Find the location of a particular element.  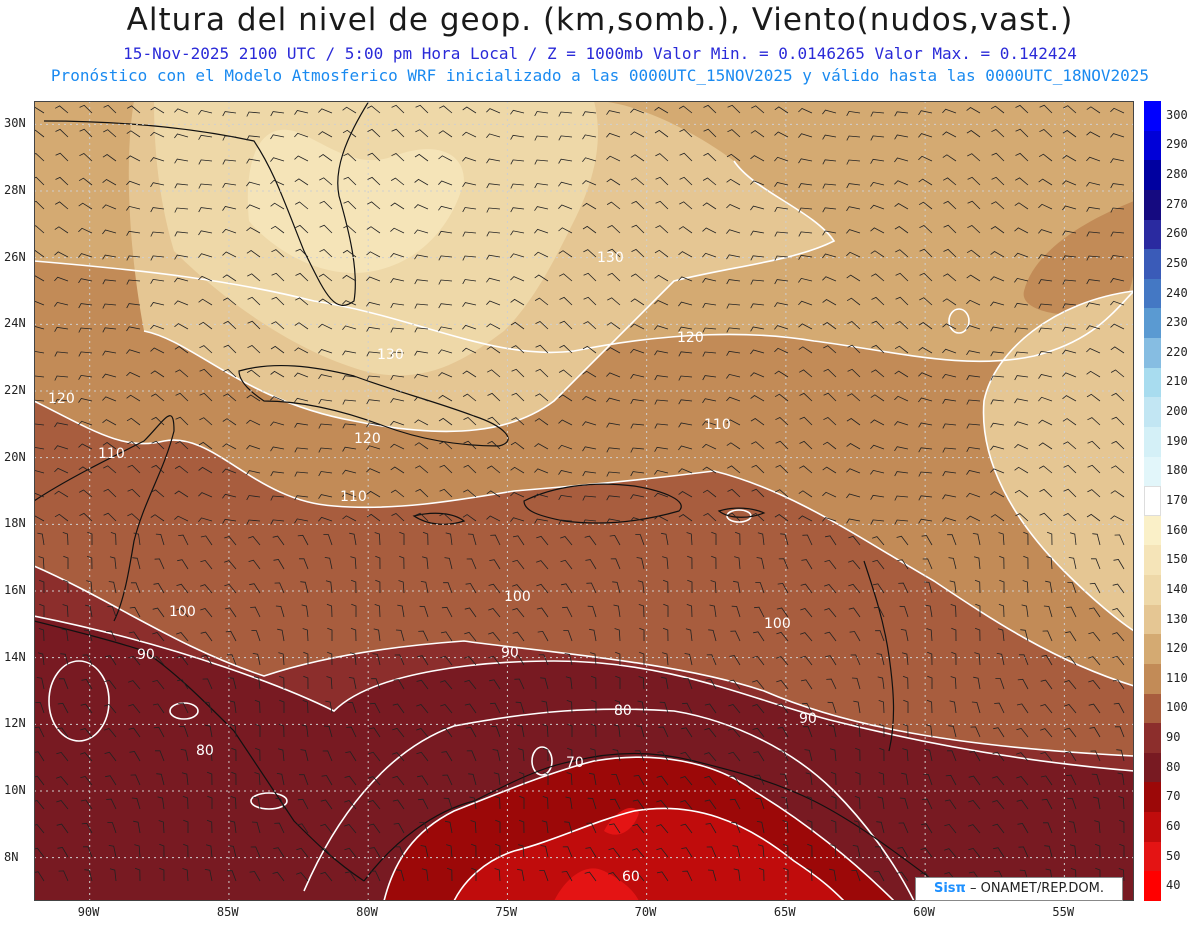

x-tick-label: 55W is located at coordinates (1063, 912).